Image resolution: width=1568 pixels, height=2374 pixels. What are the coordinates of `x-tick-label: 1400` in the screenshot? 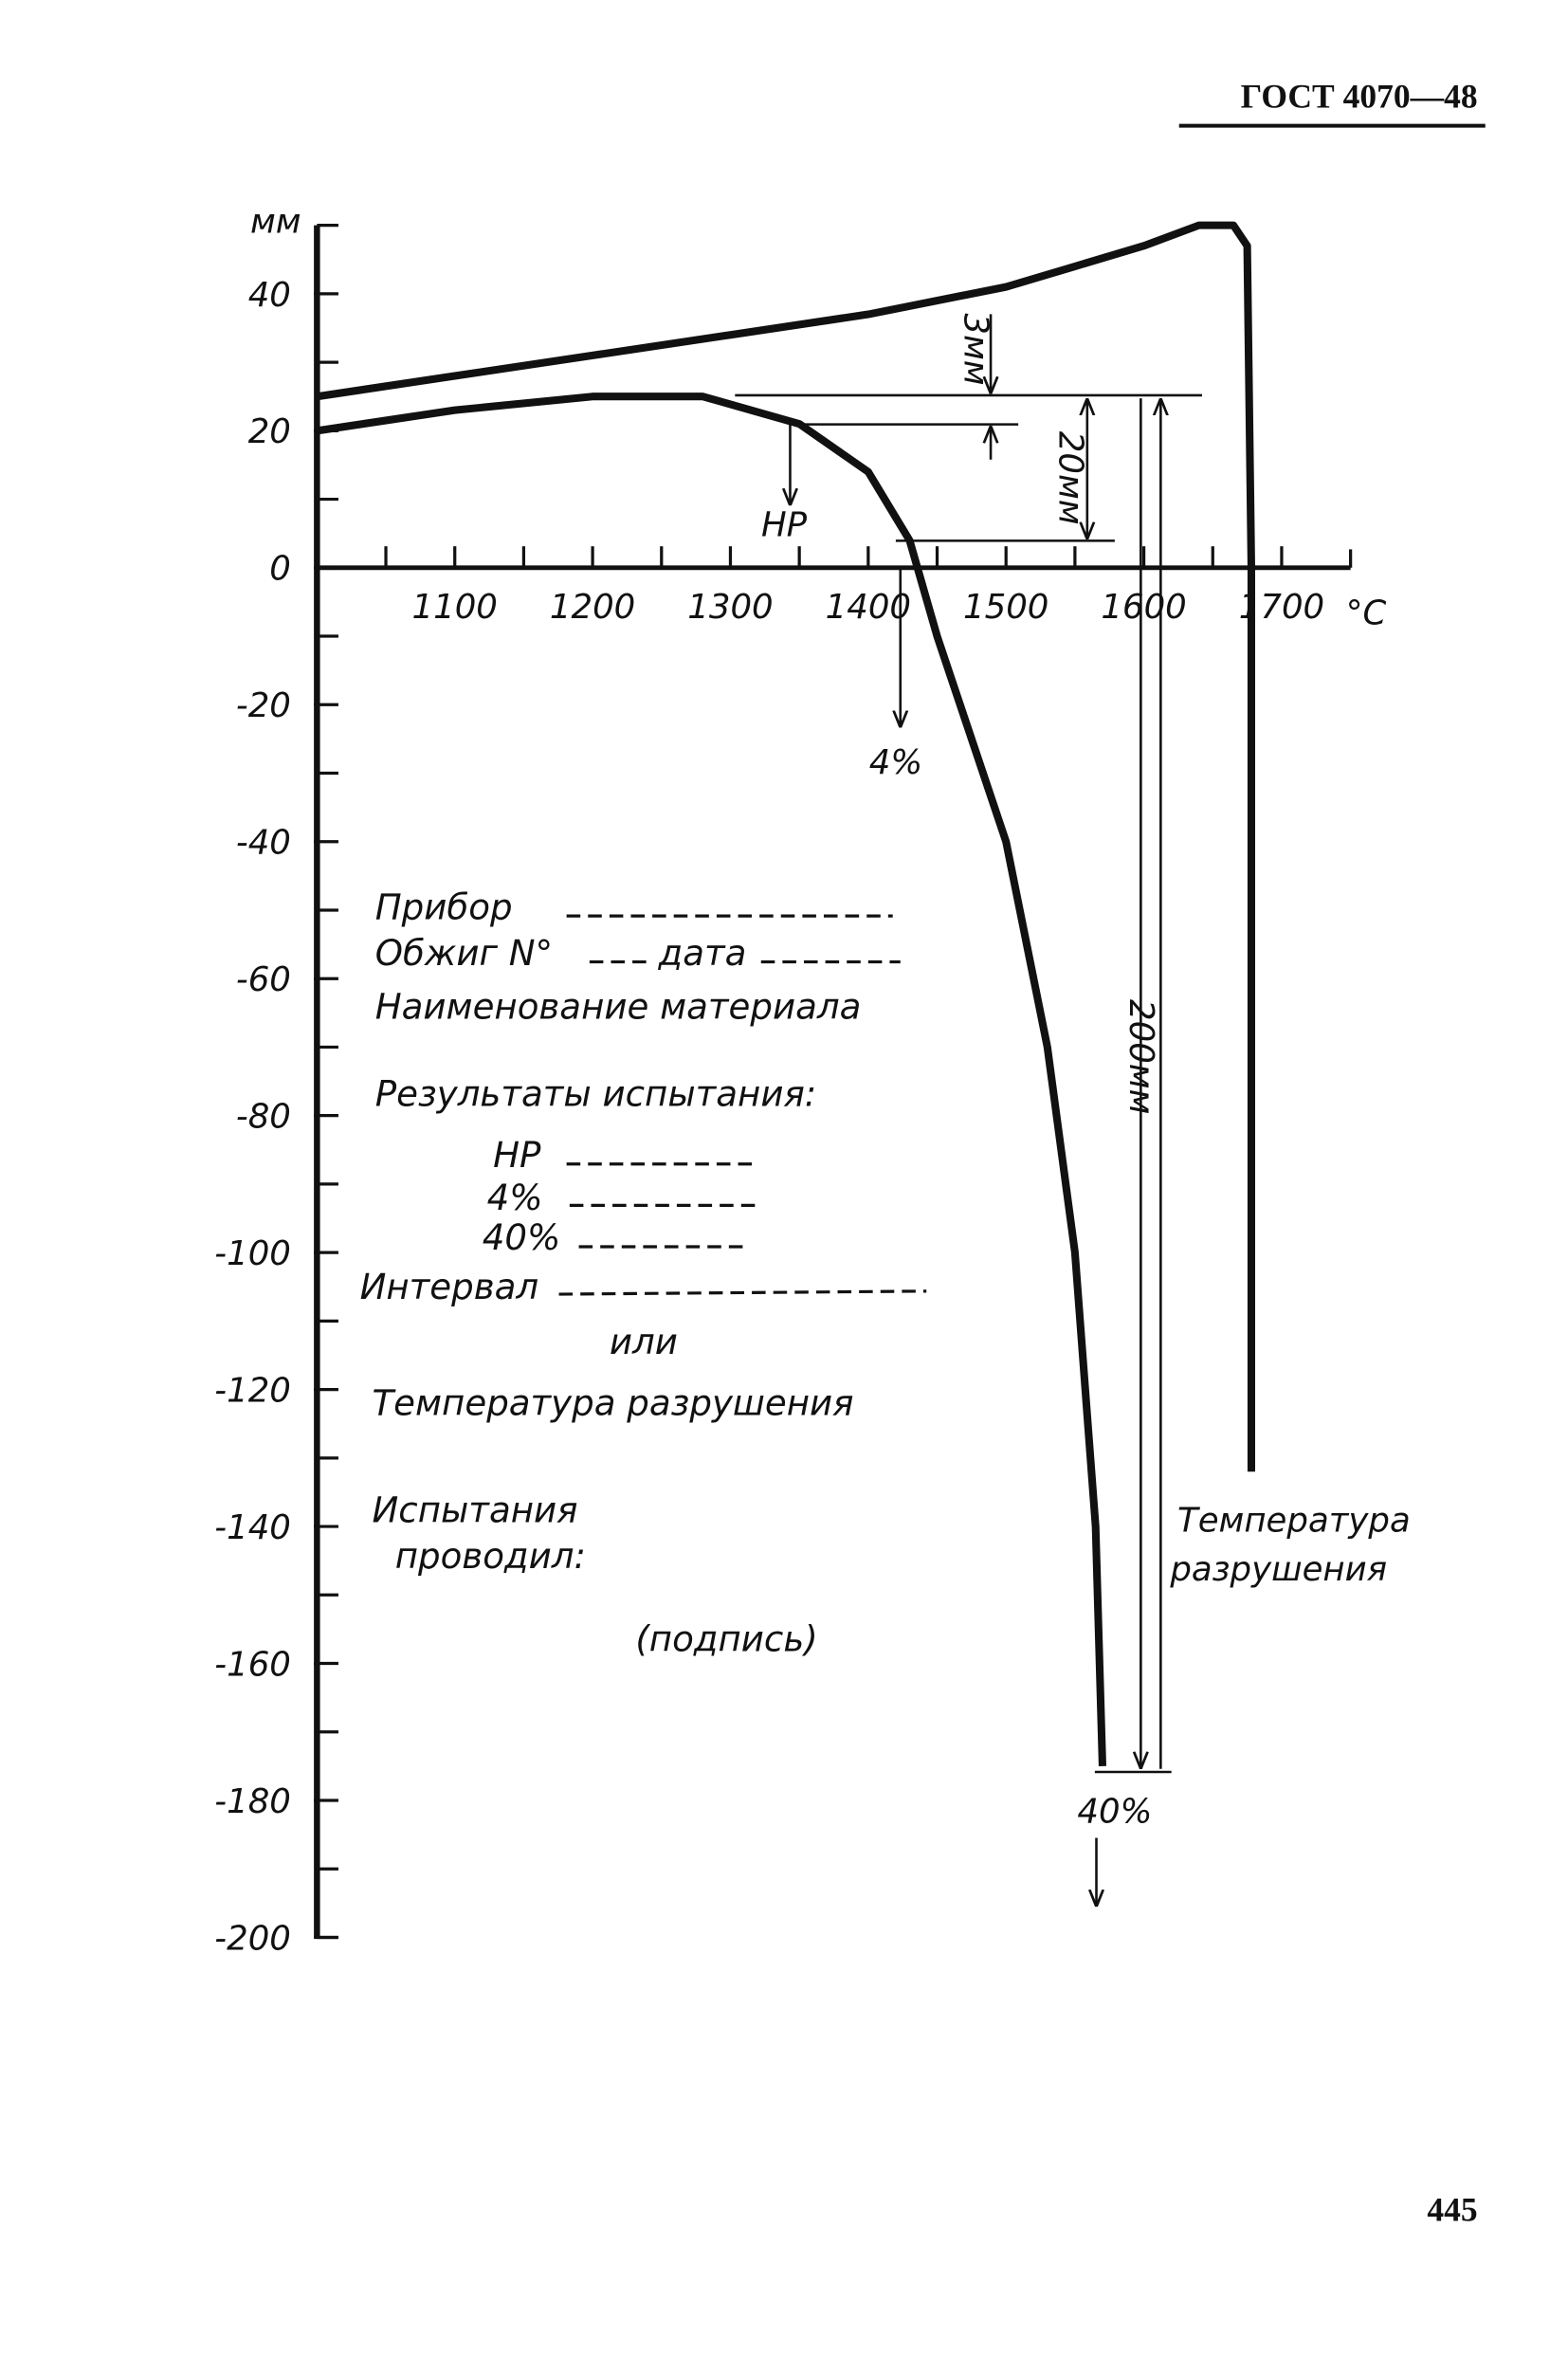 It's located at (868, 607).